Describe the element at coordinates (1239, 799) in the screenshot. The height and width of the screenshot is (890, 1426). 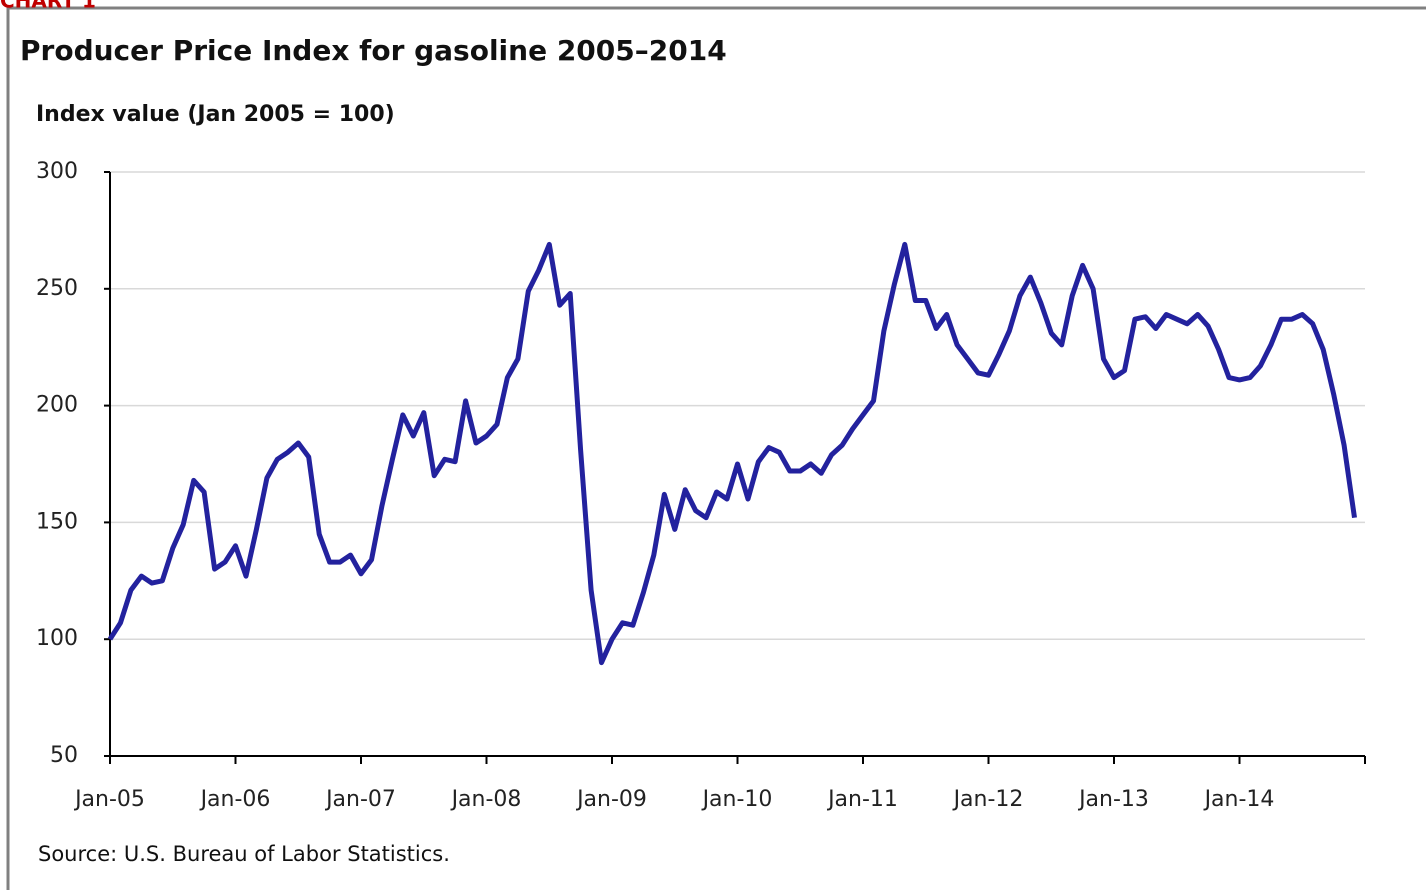
I see `x-tick-label: Jan-14` at that location.